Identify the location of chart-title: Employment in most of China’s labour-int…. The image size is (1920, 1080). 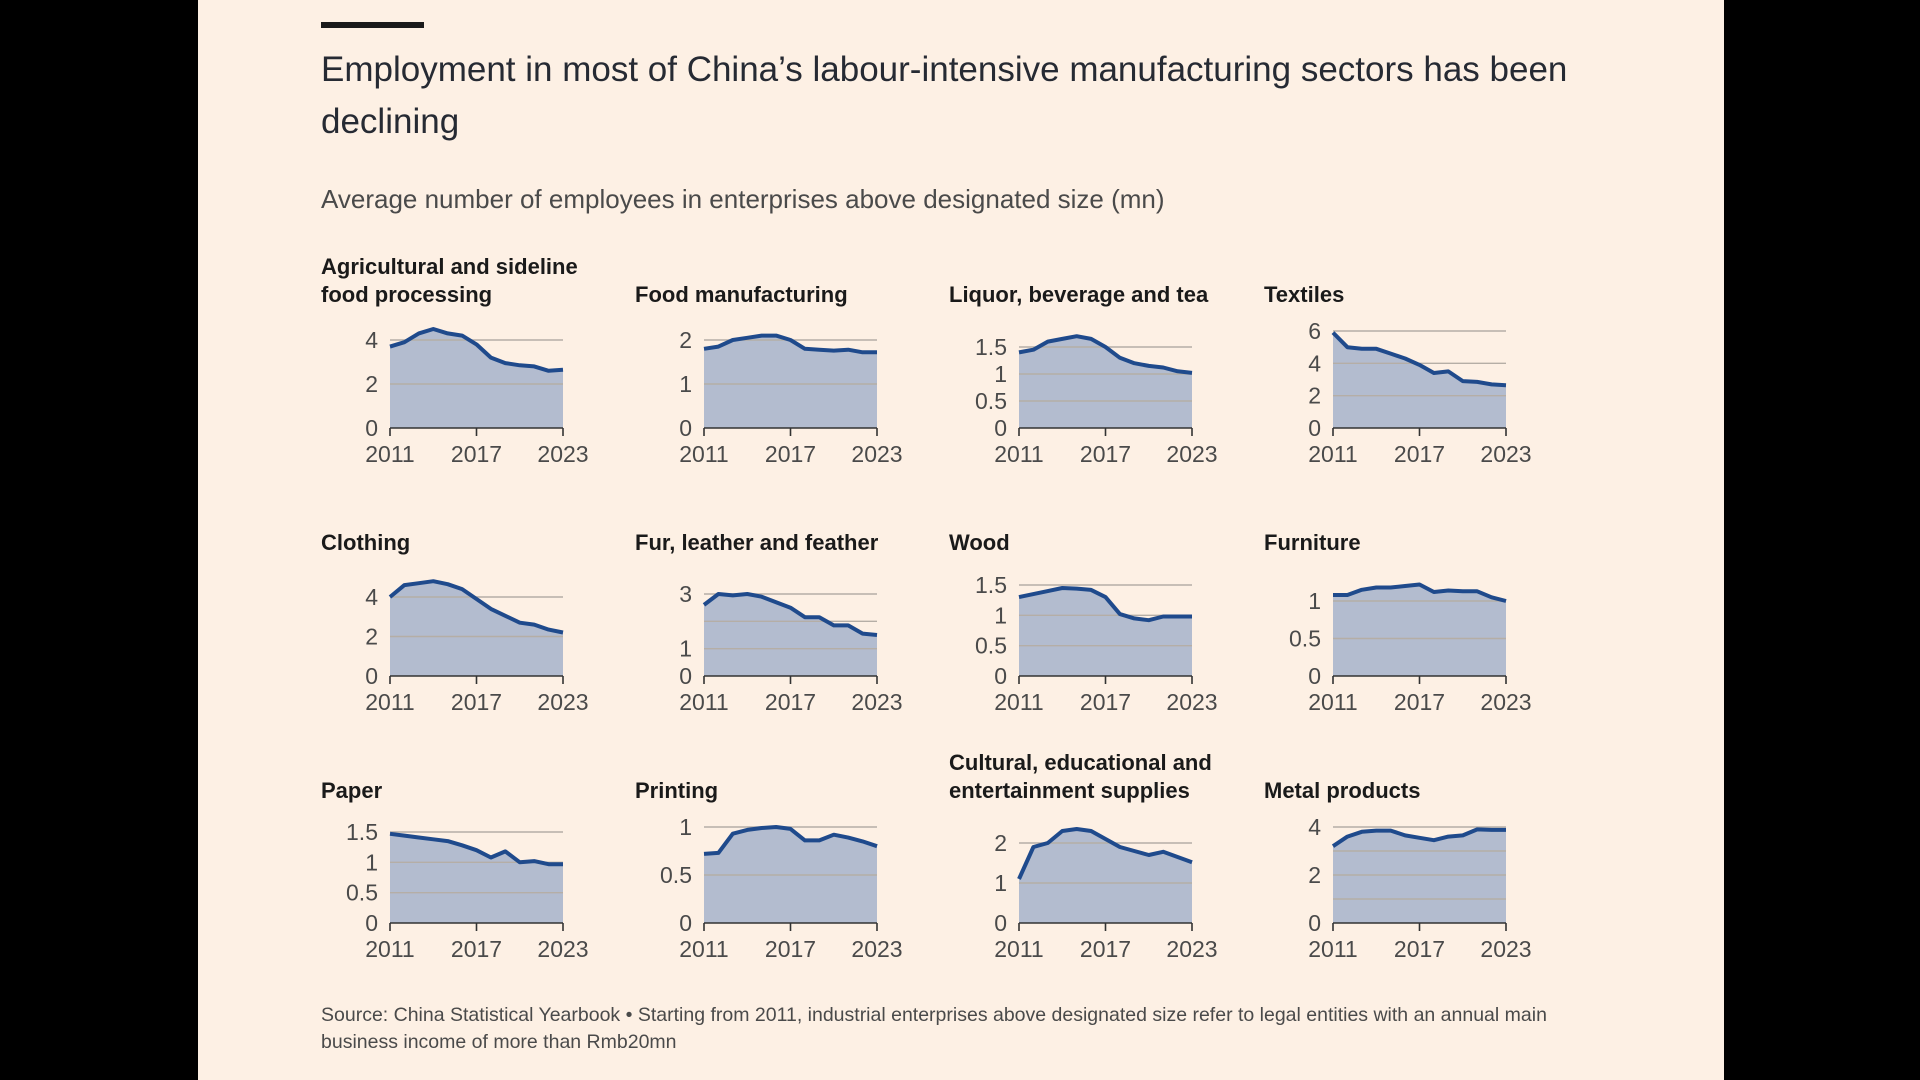
(944, 95).